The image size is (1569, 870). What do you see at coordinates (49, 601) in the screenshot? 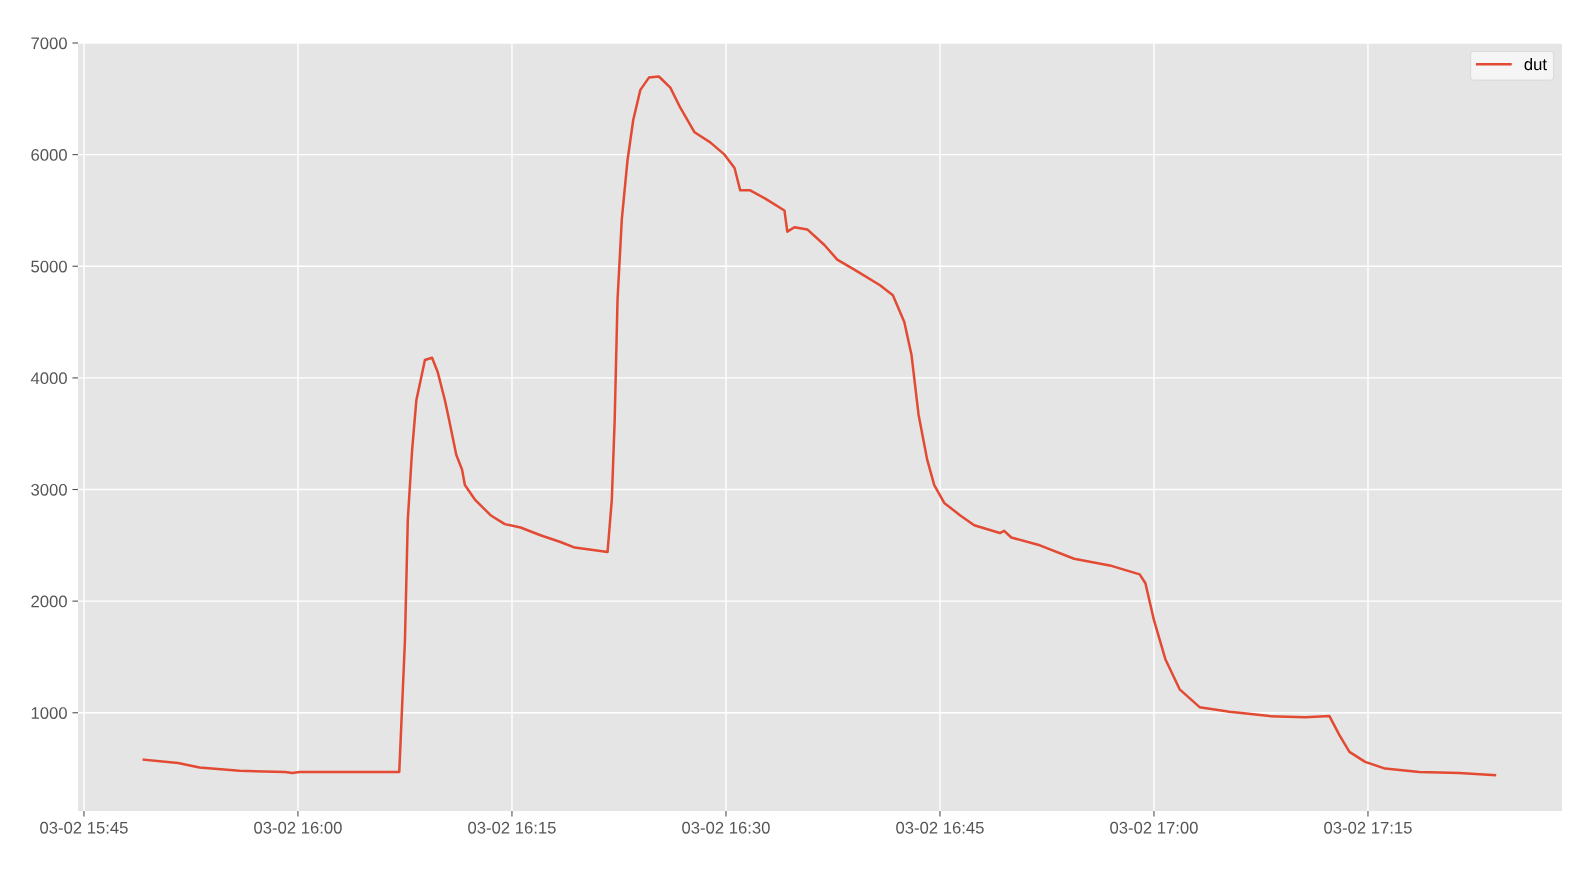
I see `y-tick-label: 2000` at bounding box center [49, 601].